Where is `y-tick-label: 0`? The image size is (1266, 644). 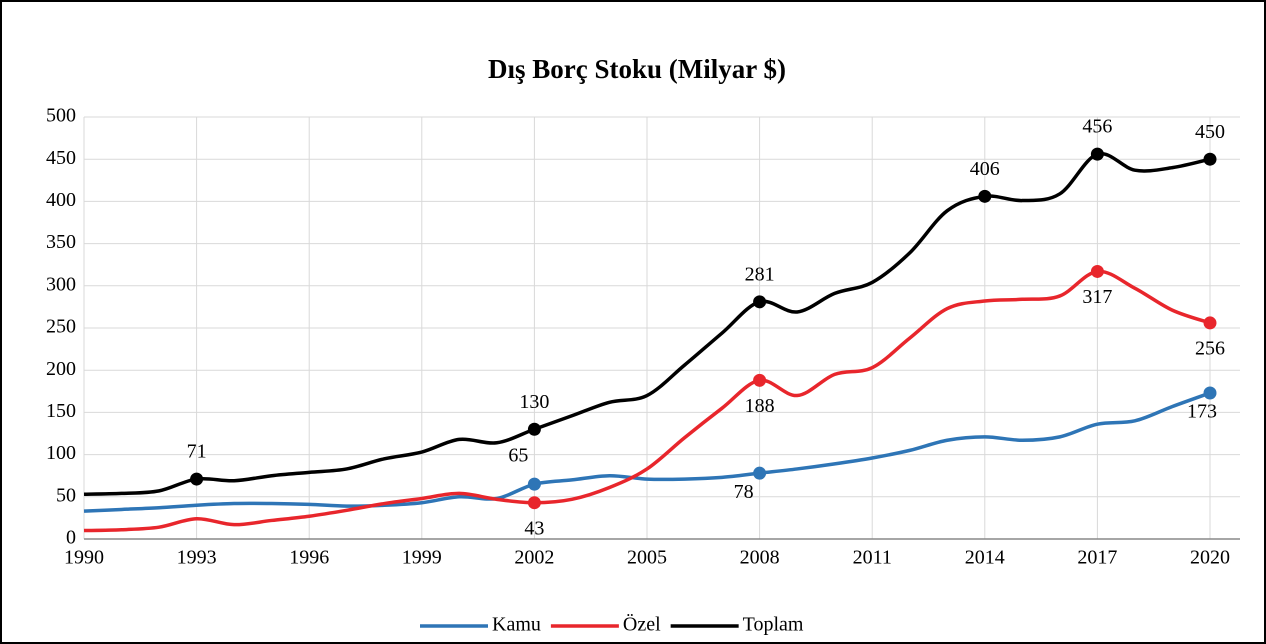
y-tick-label: 0 is located at coordinates (71, 538).